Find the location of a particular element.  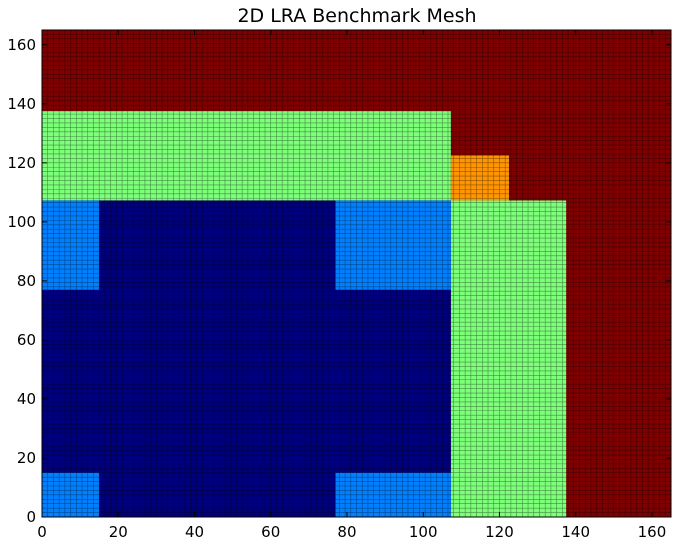

x-tick-label: 20 is located at coordinates (118, 532).